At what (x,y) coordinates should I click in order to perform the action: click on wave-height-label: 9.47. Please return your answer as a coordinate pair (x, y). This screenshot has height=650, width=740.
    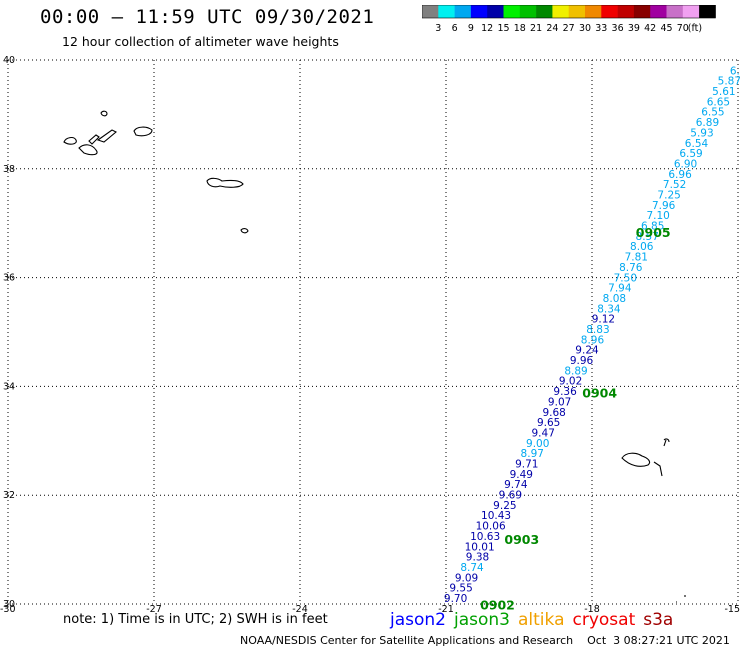
    Looking at the image, I should click on (543, 433).